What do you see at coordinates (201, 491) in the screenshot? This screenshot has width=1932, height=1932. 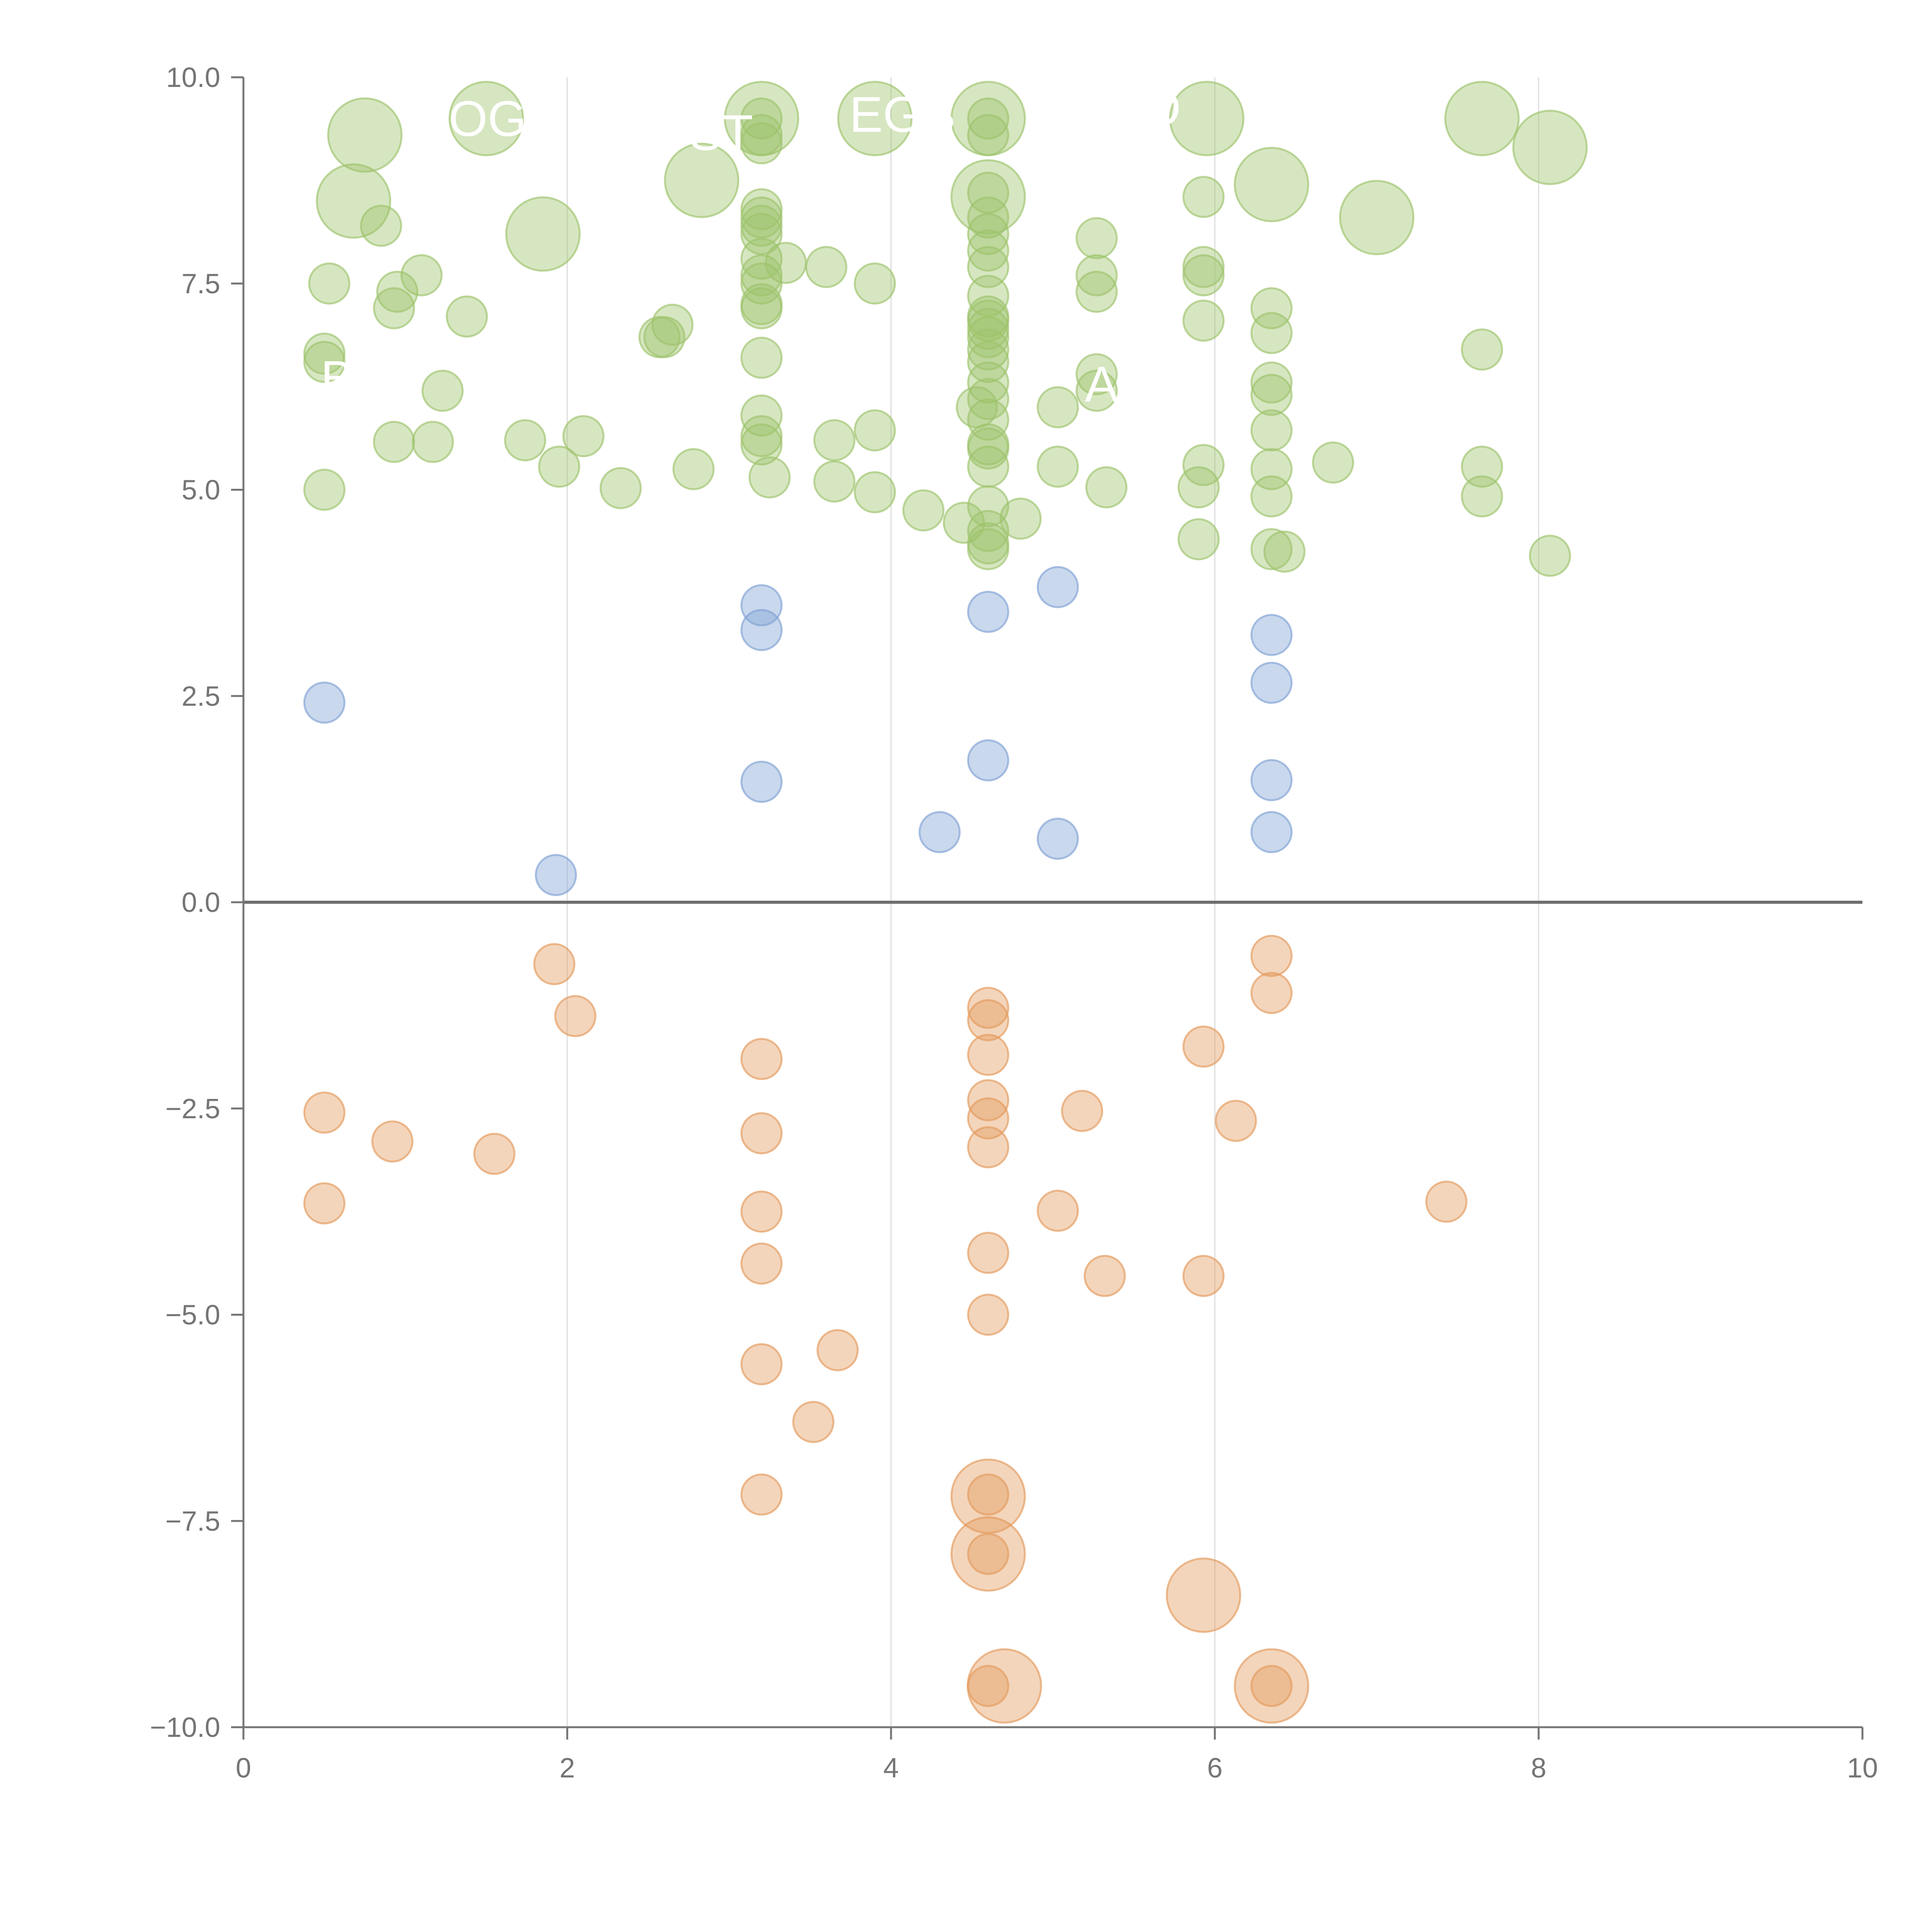 I see `y-tick-label: 5.0` at bounding box center [201, 491].